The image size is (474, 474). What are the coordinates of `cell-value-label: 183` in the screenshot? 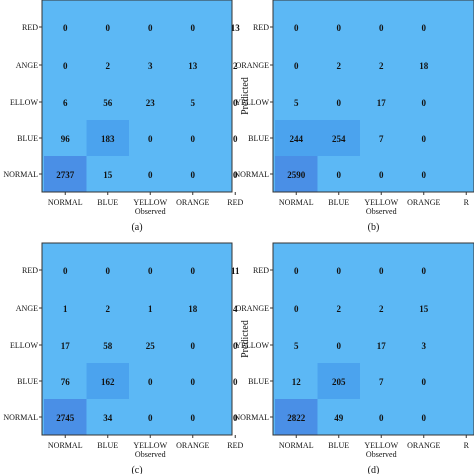 It's located at (108, 139).